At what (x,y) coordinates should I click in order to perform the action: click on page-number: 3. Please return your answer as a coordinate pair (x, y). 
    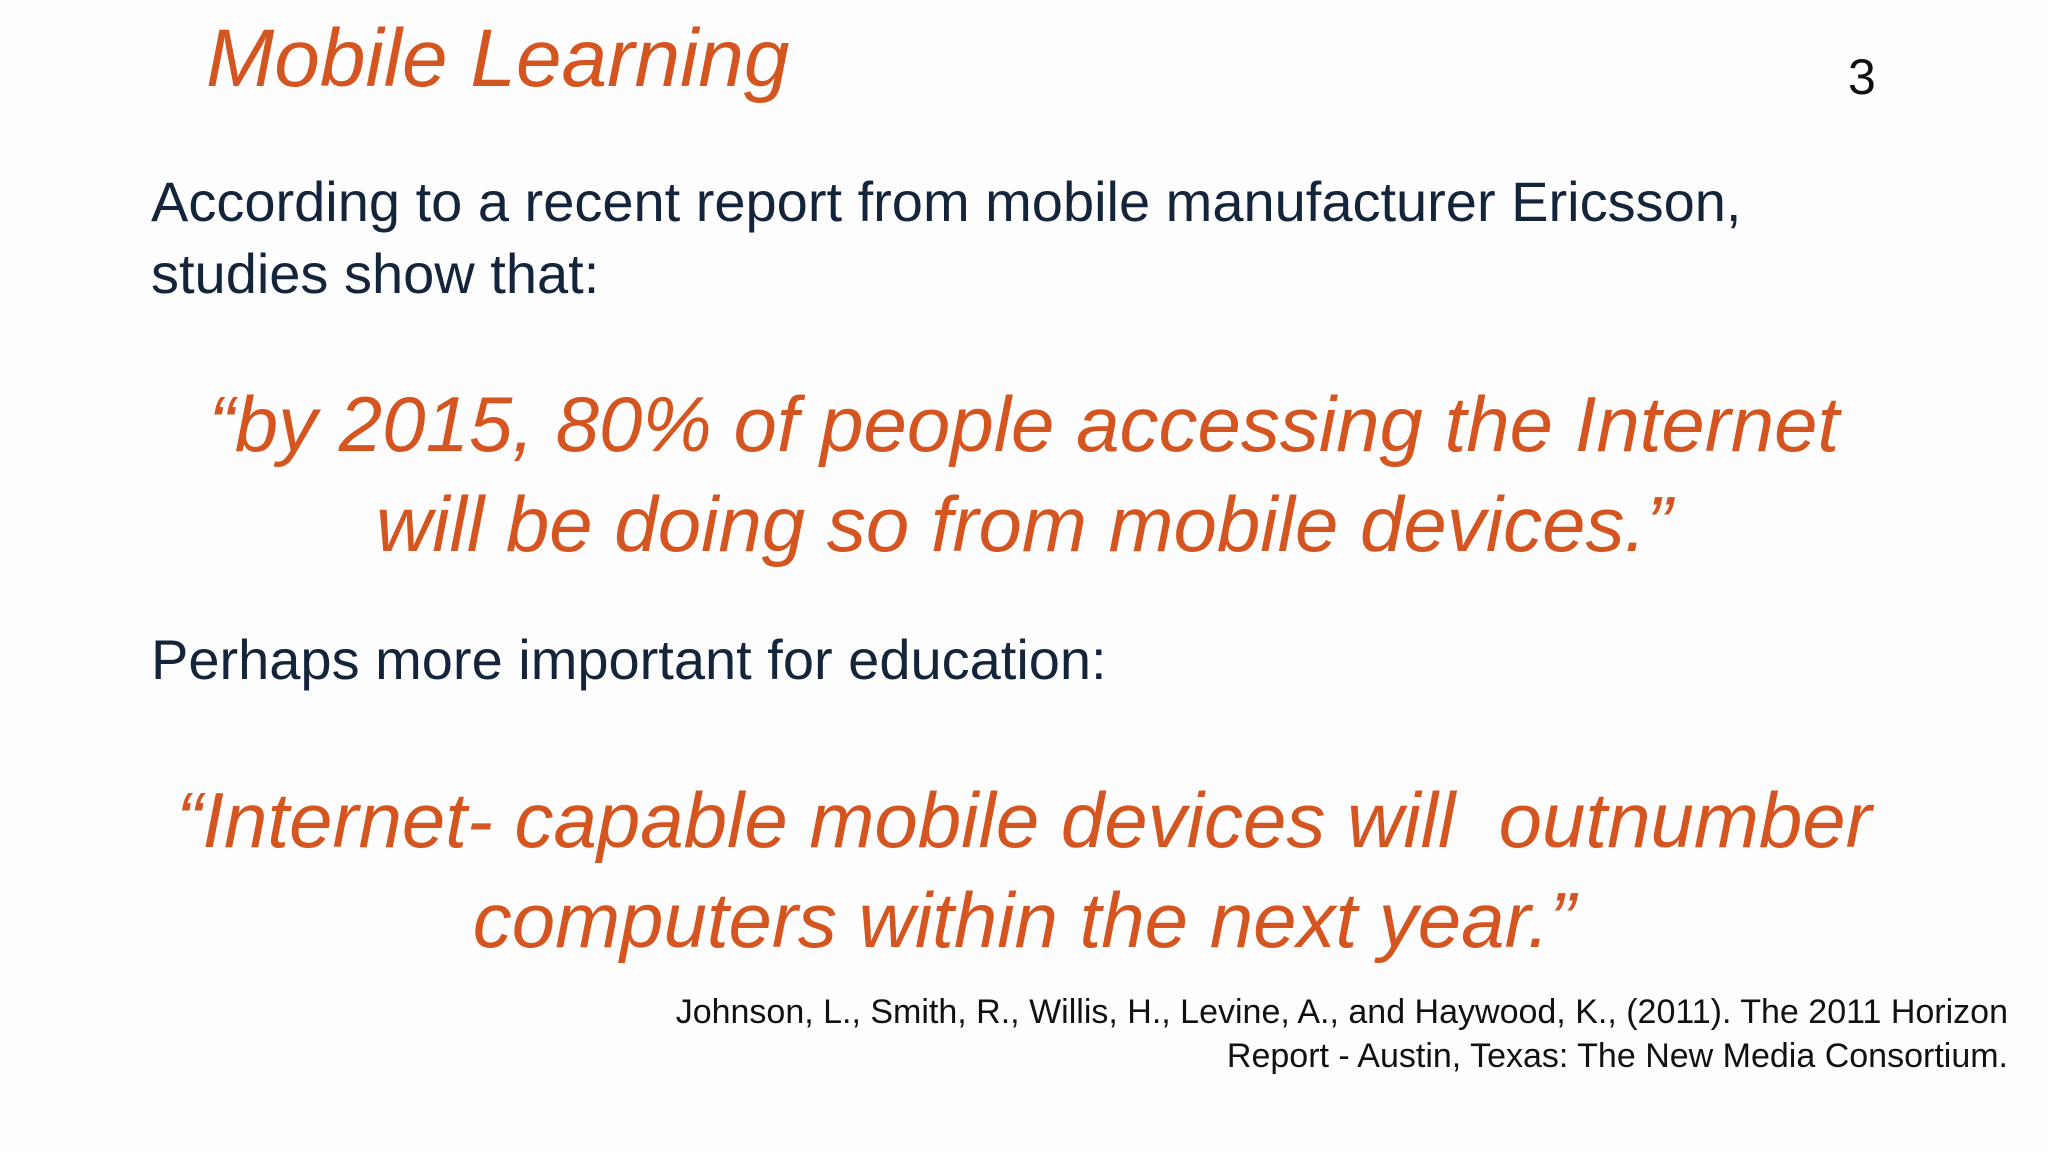
    Looking at the image, I should click on (1862, 77).